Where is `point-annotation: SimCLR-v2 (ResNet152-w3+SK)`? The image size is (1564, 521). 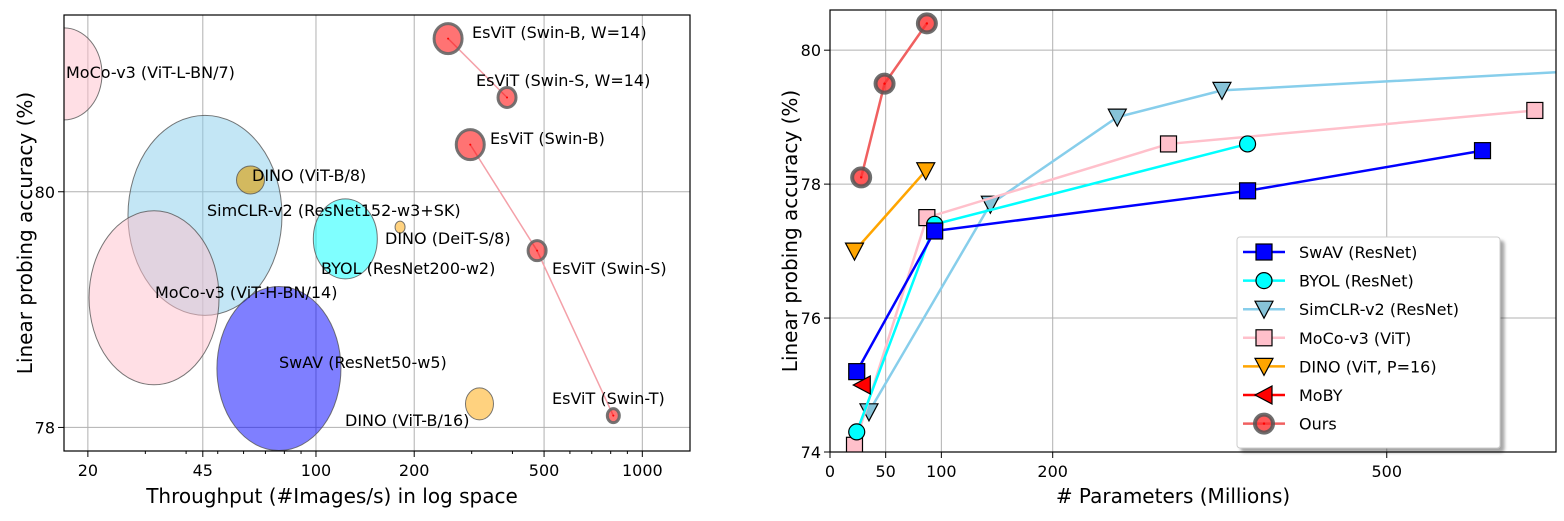
point-annotation: SimCLR-v2 (ResNet152-w3+SK) is located at coordinates (334, 210).